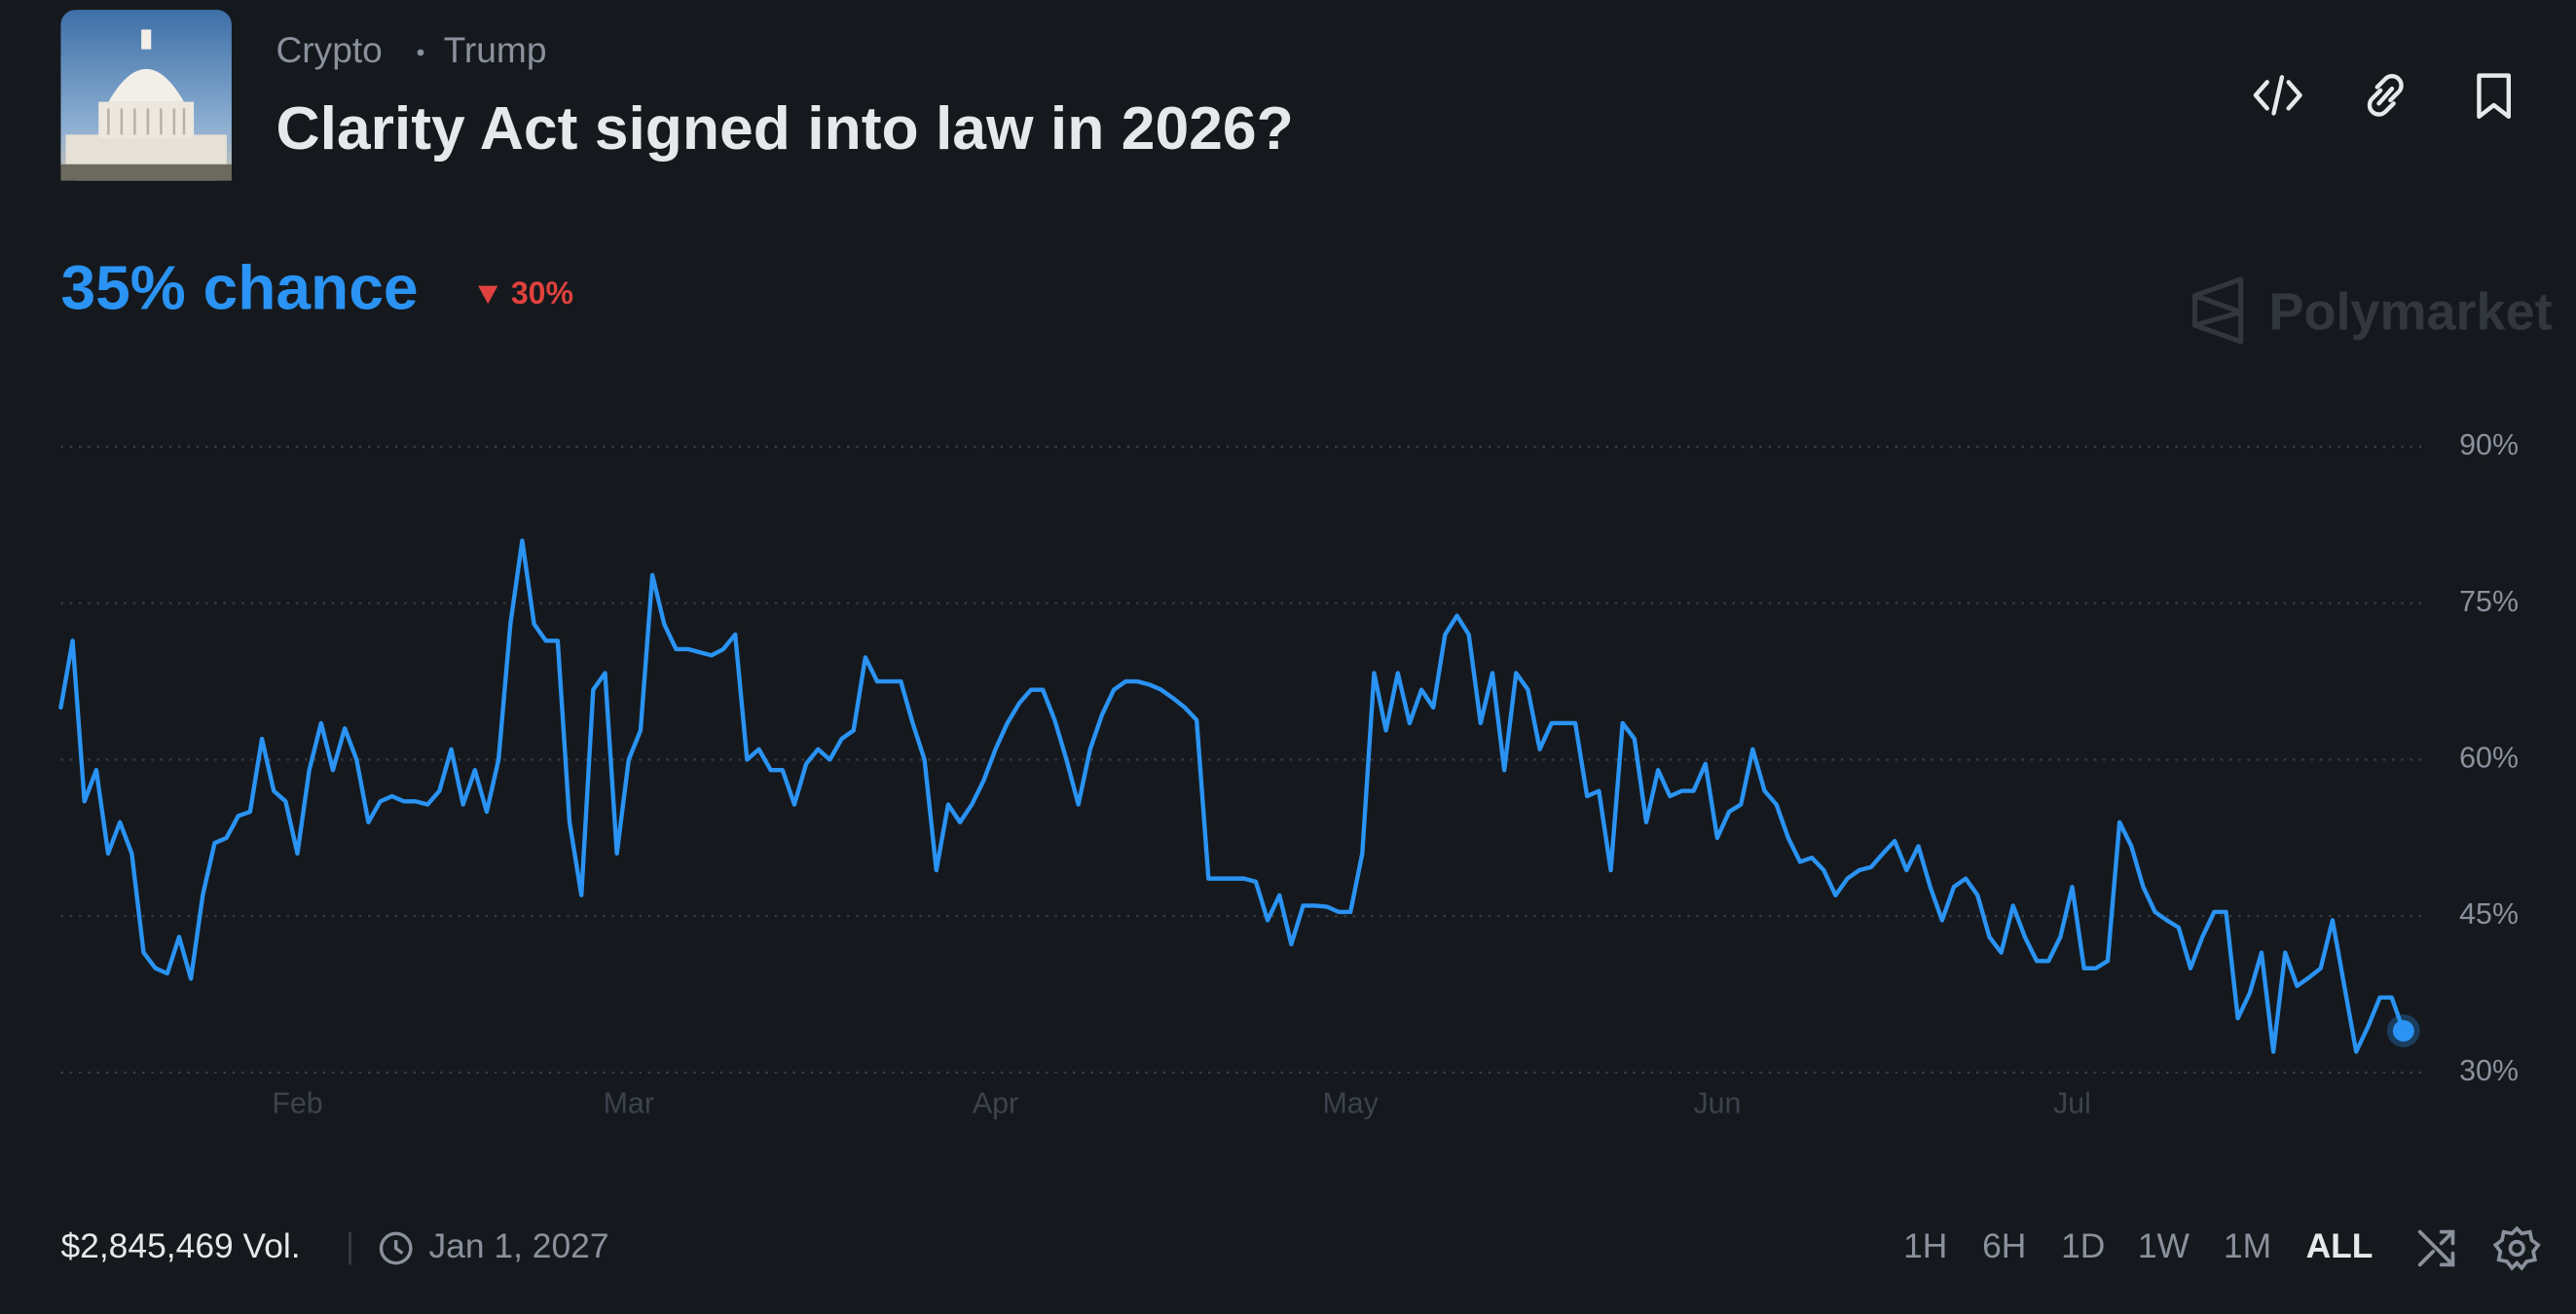 This screenshot has height=1314, width=2576. Describe the element at coordinates (2494, 97) in the screenshot. I see `bookmark-button` at that location.